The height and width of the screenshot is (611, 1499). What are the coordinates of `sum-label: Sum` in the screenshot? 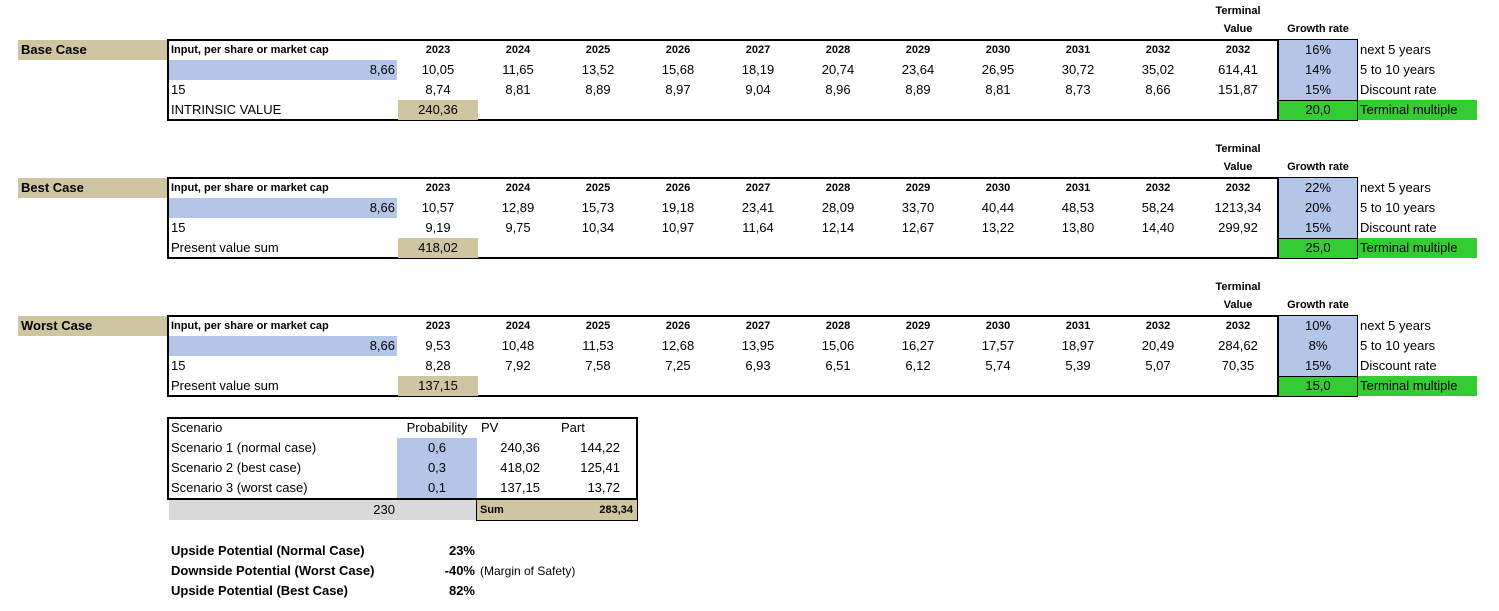 It's located at (517, 510).